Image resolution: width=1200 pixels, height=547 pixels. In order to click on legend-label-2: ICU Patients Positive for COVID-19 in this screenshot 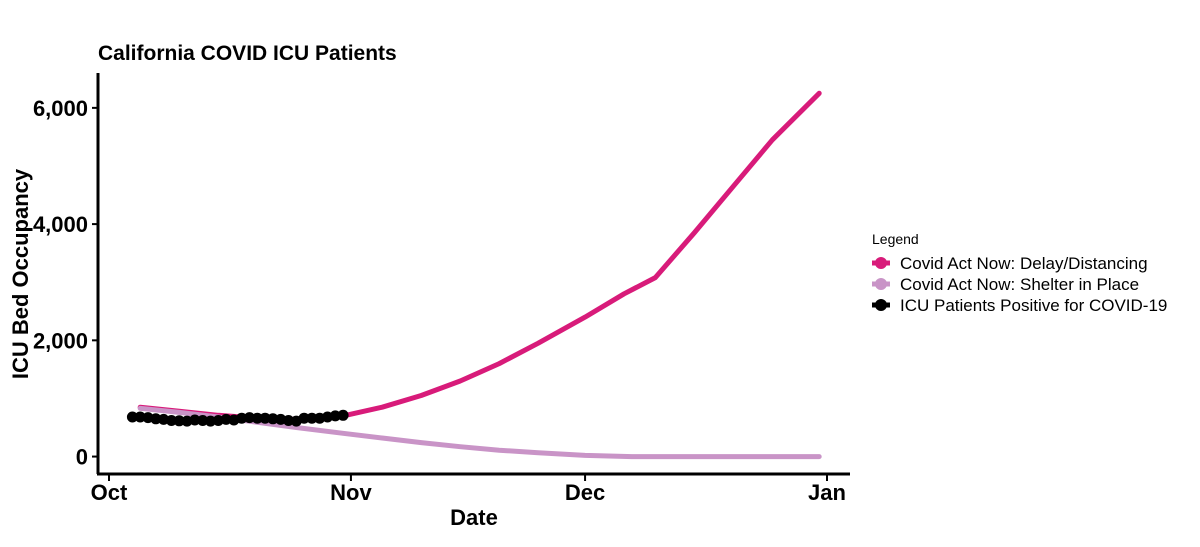, I will do `click(1033, 305)`.